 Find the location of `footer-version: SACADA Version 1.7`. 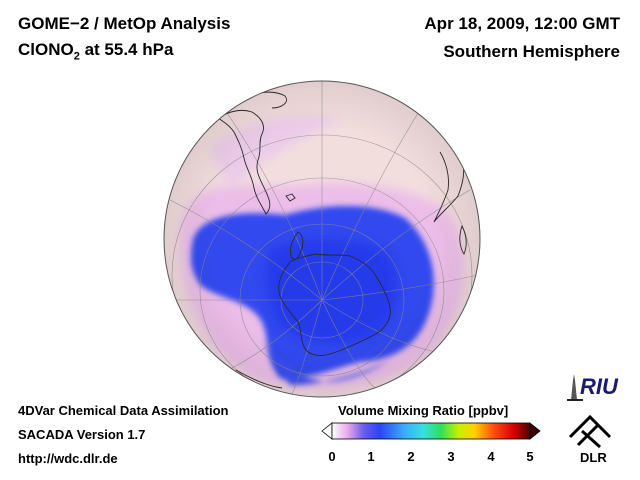

footer-version: SACADA Version 1.7 is located at coordinates (82, 434).